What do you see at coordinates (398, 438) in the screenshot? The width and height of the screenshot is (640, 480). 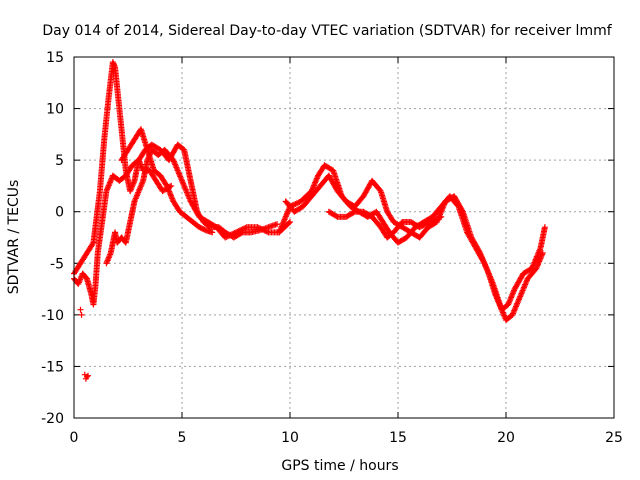 I see `x-tick-label: 15` at bounding box center [398, 438].